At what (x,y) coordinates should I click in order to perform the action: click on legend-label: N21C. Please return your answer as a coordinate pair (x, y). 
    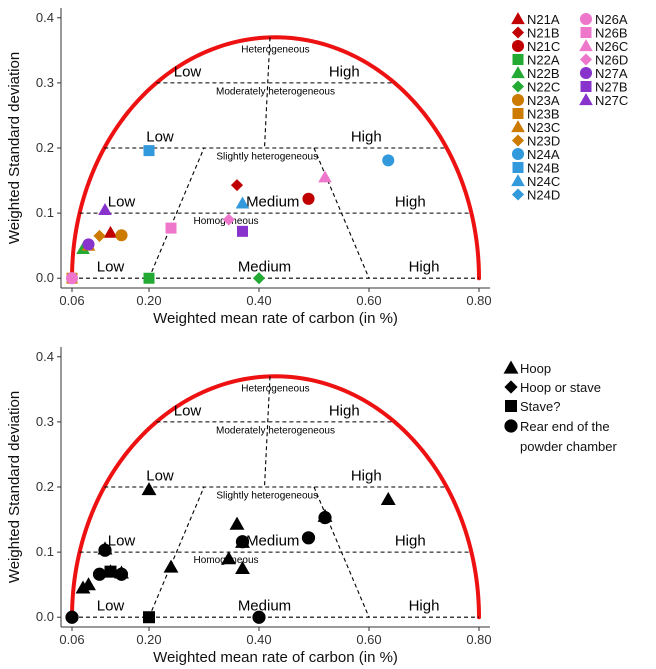
    Looking at the image, I should click on (543, 46).